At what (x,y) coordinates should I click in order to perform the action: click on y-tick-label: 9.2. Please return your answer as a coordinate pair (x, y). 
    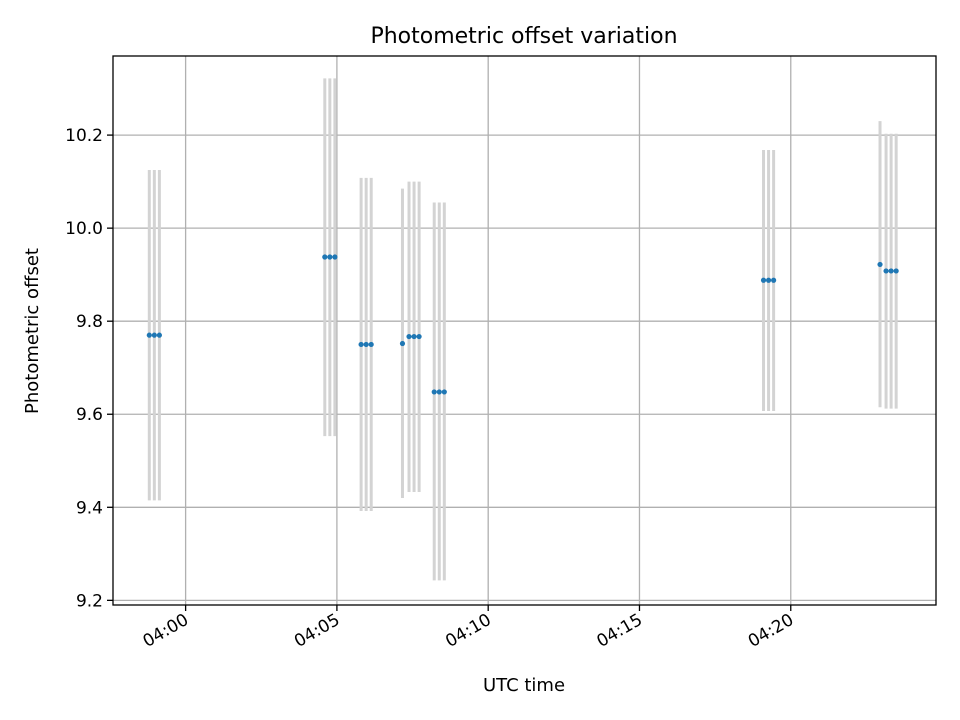
    Looking at the image, I should click on (89, 601).